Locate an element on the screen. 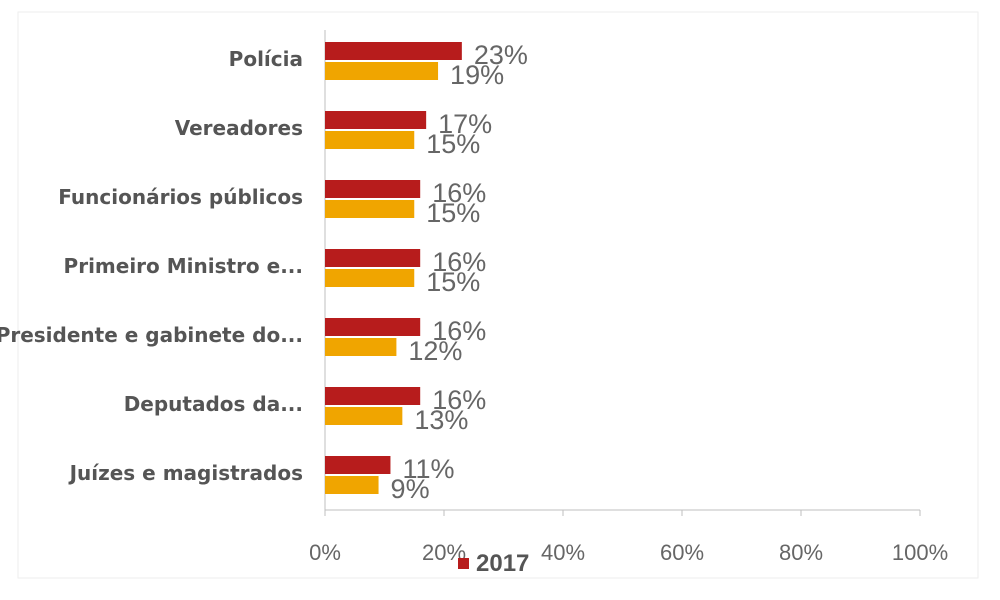  x-tick-label: 100% is located at coordinates (920, 552).